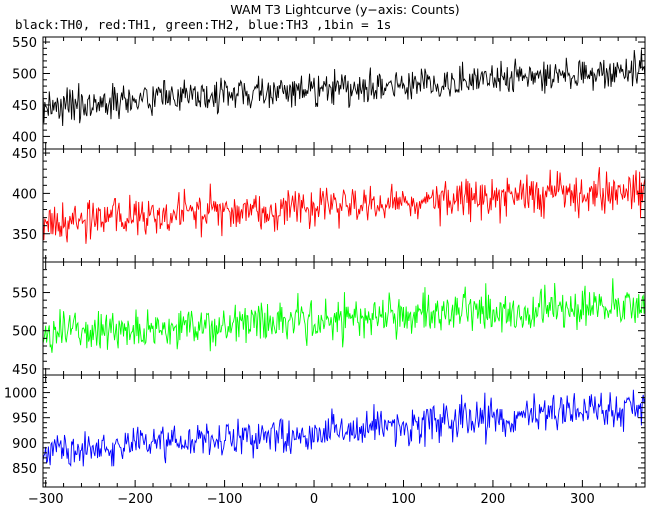 This screenshot has width=650, height=505. What do you see at coordinates (225, 498) in the screenshot?
I see `x-tick-label: −100` at bounding box center [225, 498].